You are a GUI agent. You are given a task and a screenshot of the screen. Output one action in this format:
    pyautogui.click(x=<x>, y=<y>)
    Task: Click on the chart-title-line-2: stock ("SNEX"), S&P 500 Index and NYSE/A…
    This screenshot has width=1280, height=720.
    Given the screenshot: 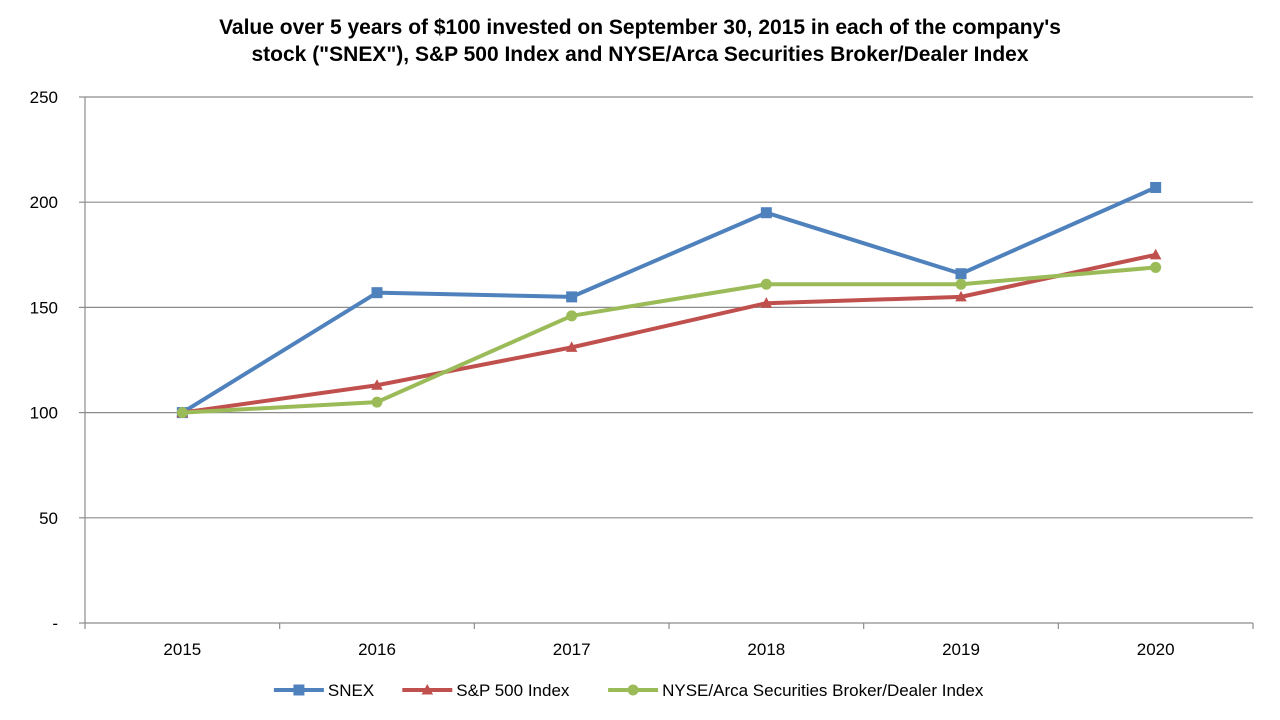 What is the action you would take?
    pyautogui.click(x=640, y=54)
    